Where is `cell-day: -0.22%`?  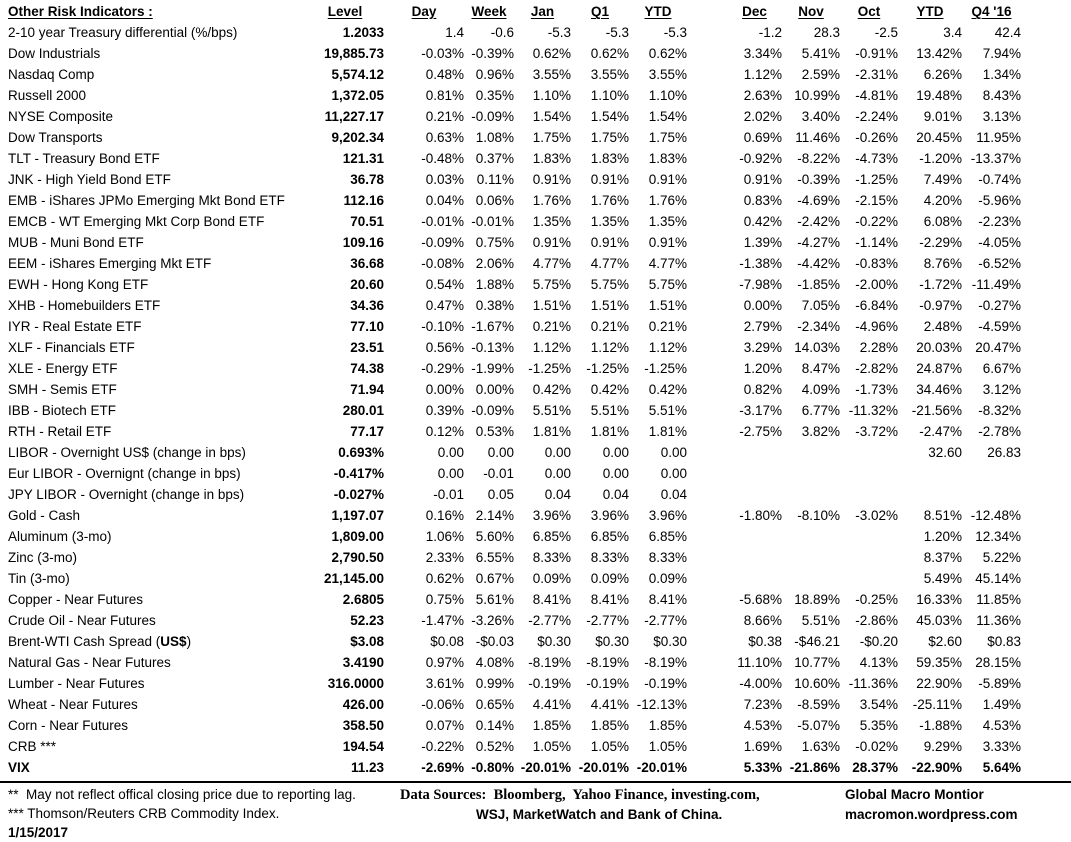 cell-day: -0.22% is located at coordinates (442, 746).